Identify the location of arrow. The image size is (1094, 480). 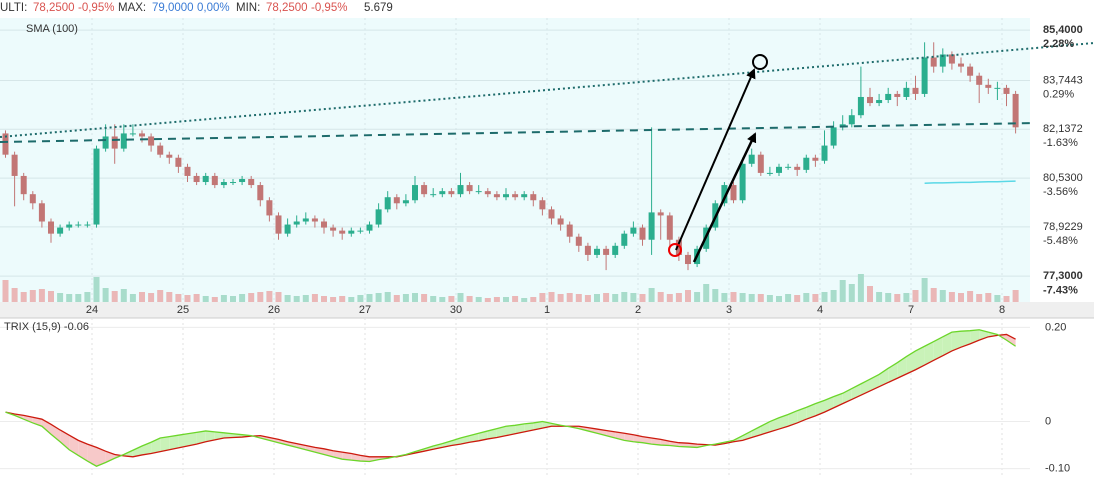
(715, 159).